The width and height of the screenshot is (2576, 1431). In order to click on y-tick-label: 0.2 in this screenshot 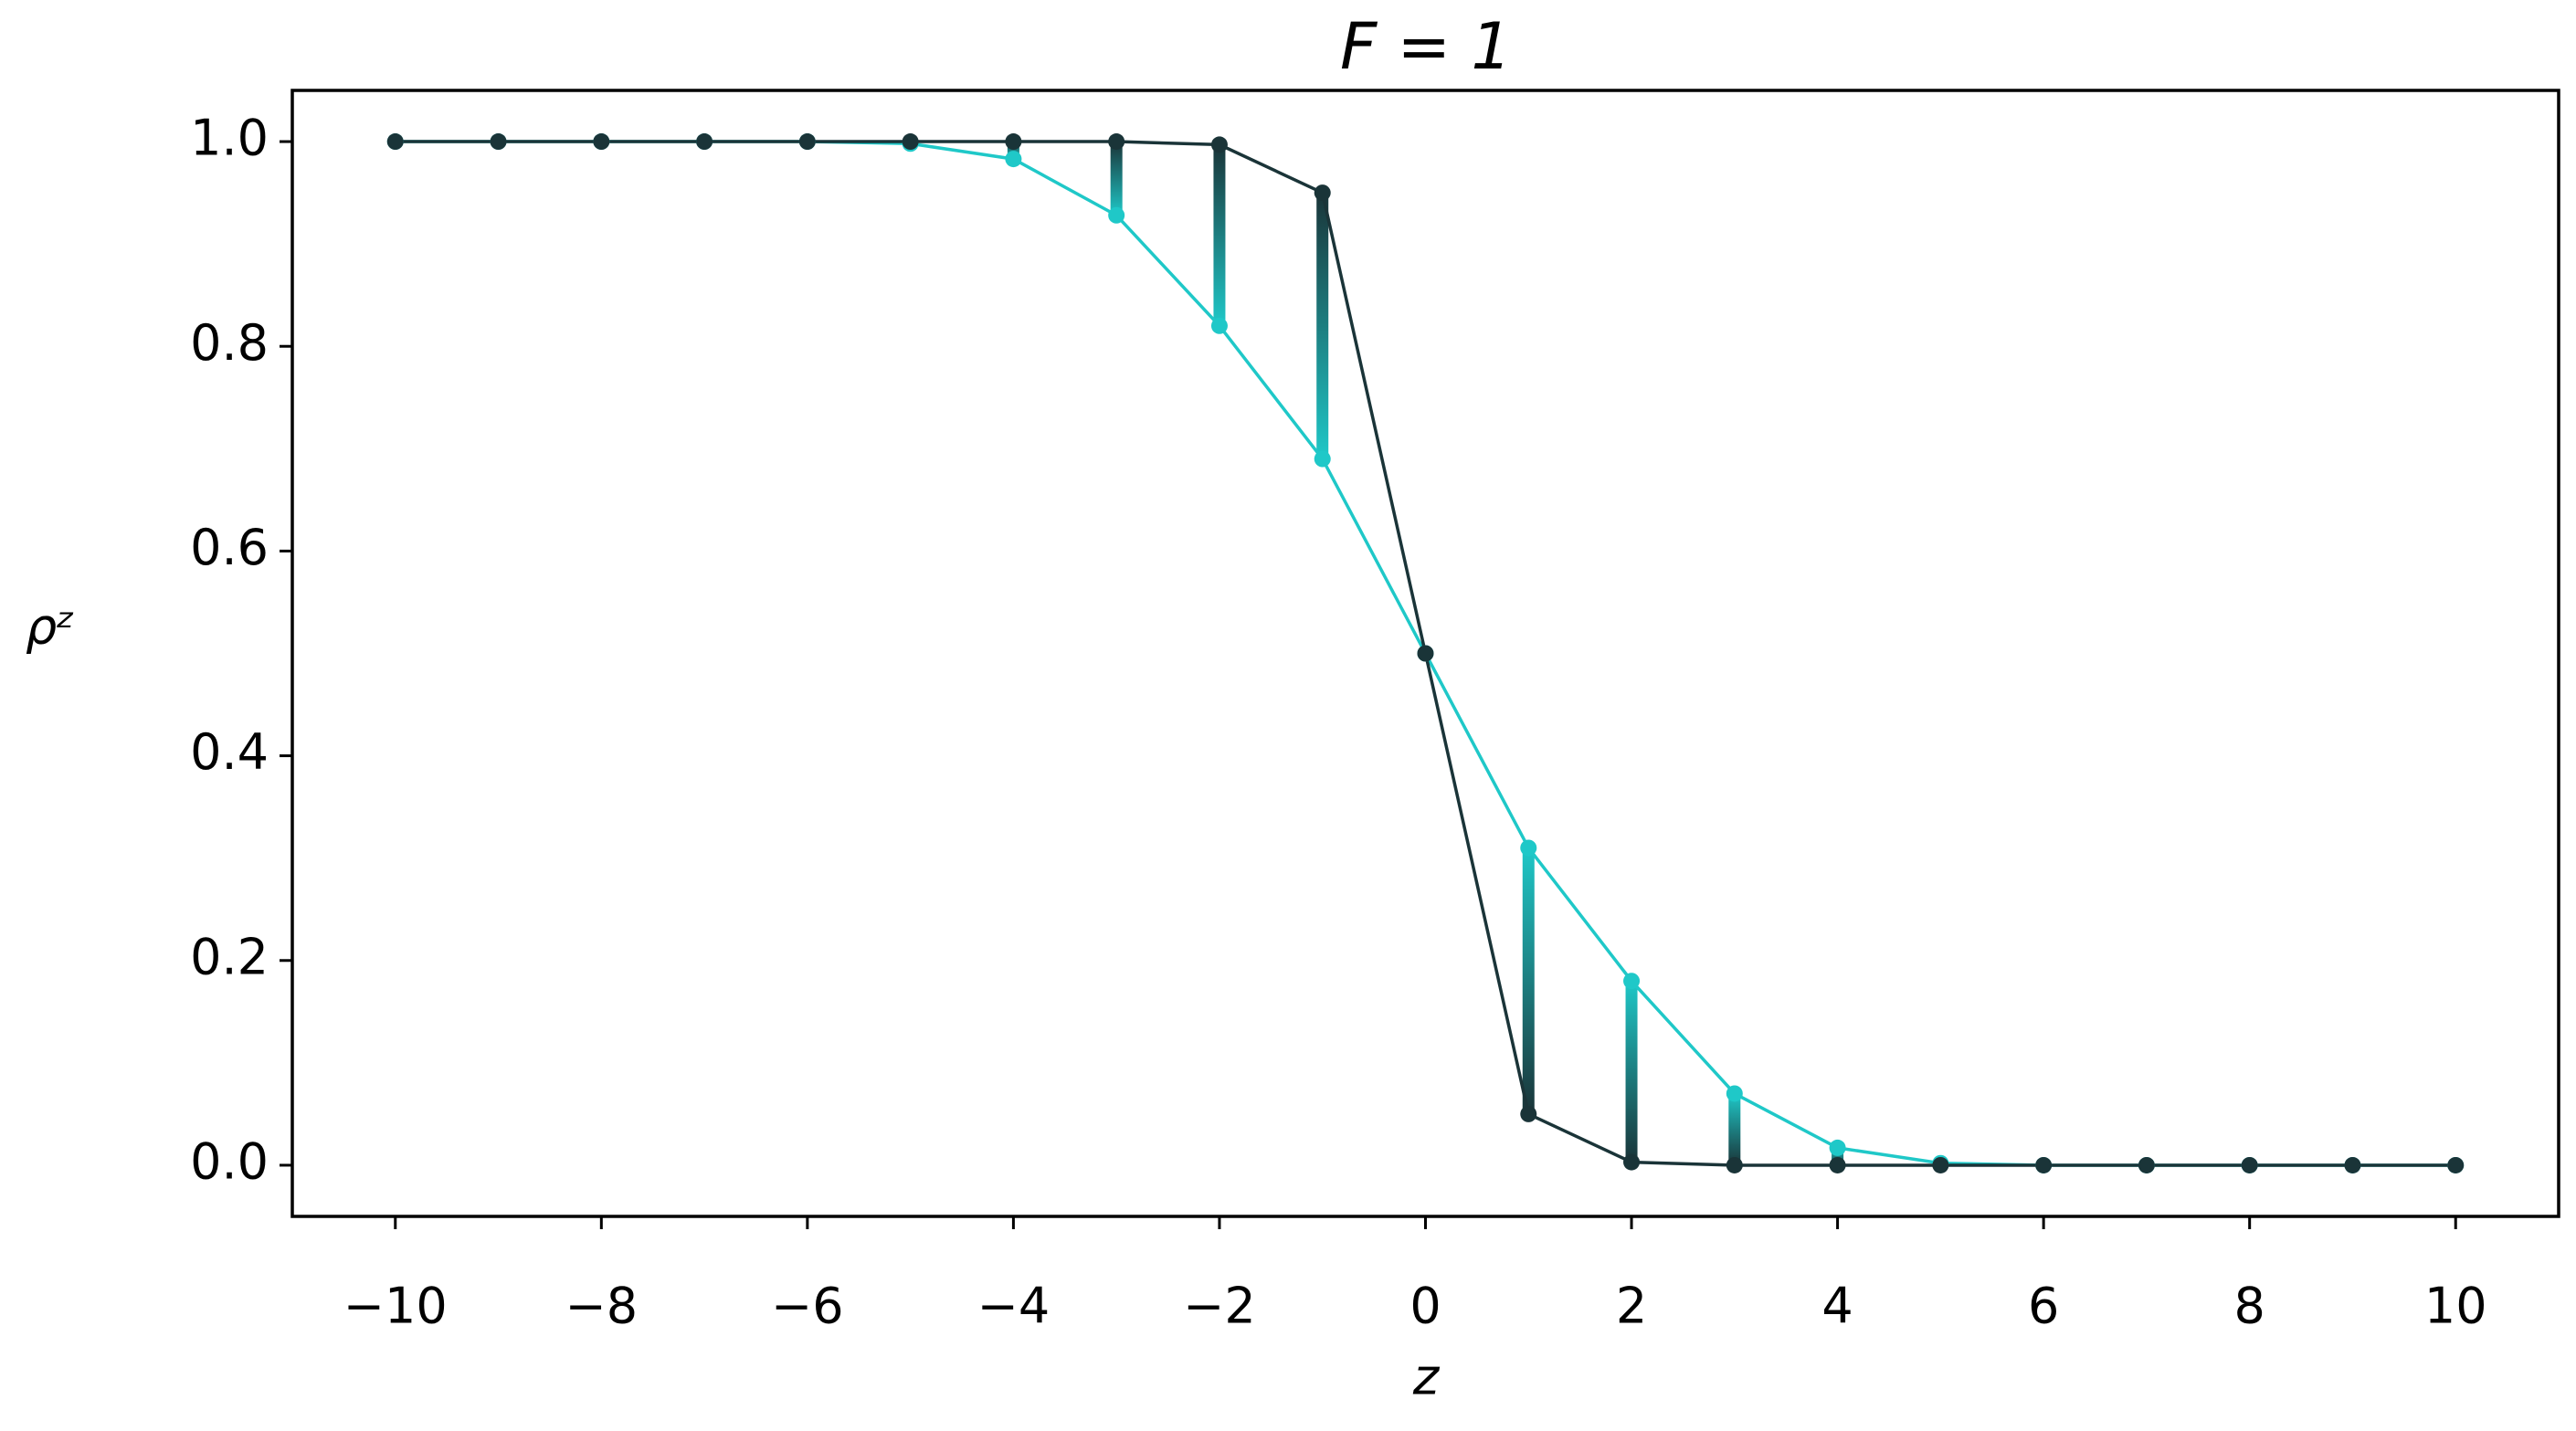, I will do `click(230, 957)`.